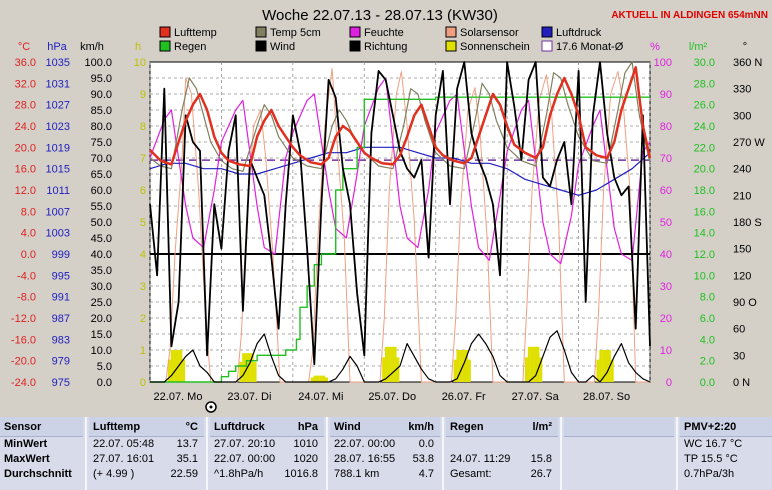 The height and width of the screenshot is (490, 772). Describe the element at coordinates (541, 459) in the screenshot. I see `regen-max-val: 15.8` at that location.